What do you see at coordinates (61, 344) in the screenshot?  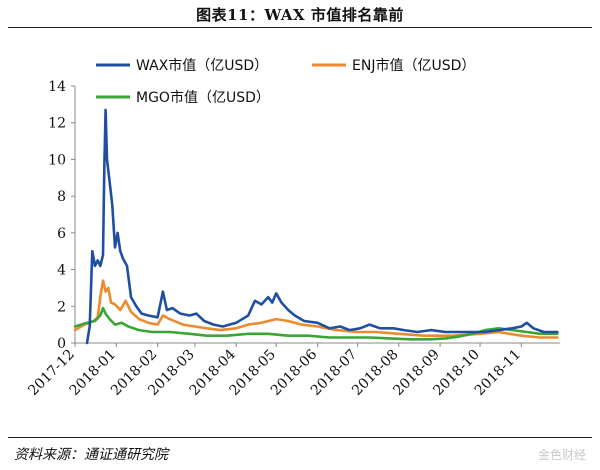 I see `y-tick-label: 0` at bounding box center [61, 344].